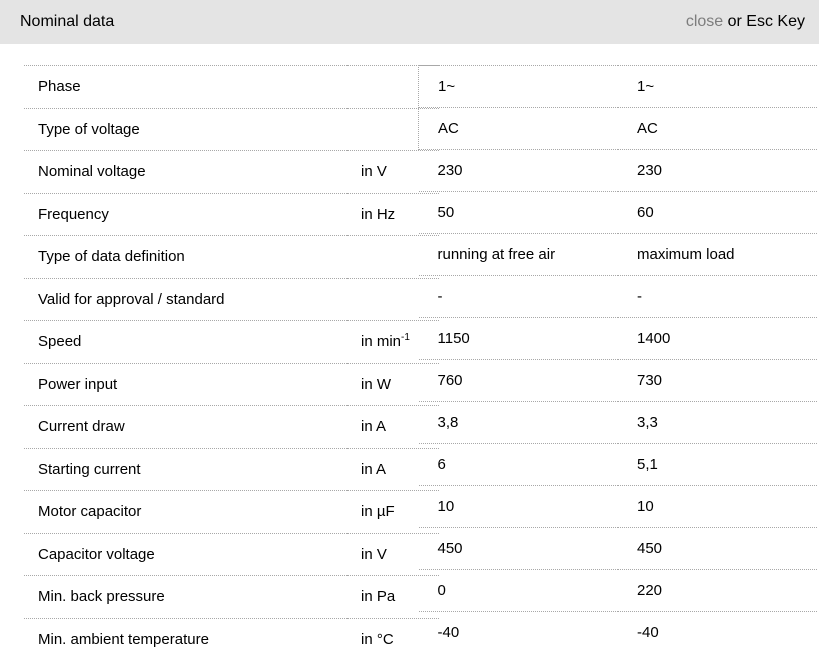  What do you see at coordinates (185, 341) in the screenshot?
I see `row-label: Speed` at bounding box center [185, 341].